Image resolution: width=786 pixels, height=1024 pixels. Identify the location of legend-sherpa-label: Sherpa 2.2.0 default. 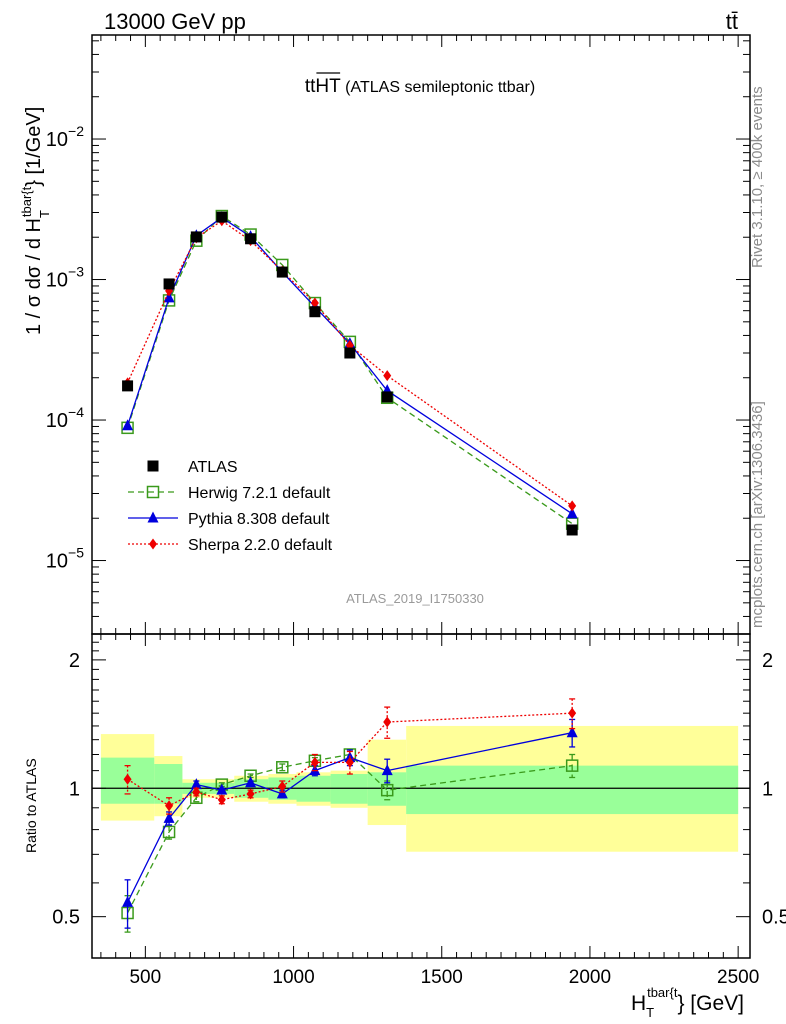
(260, 545).